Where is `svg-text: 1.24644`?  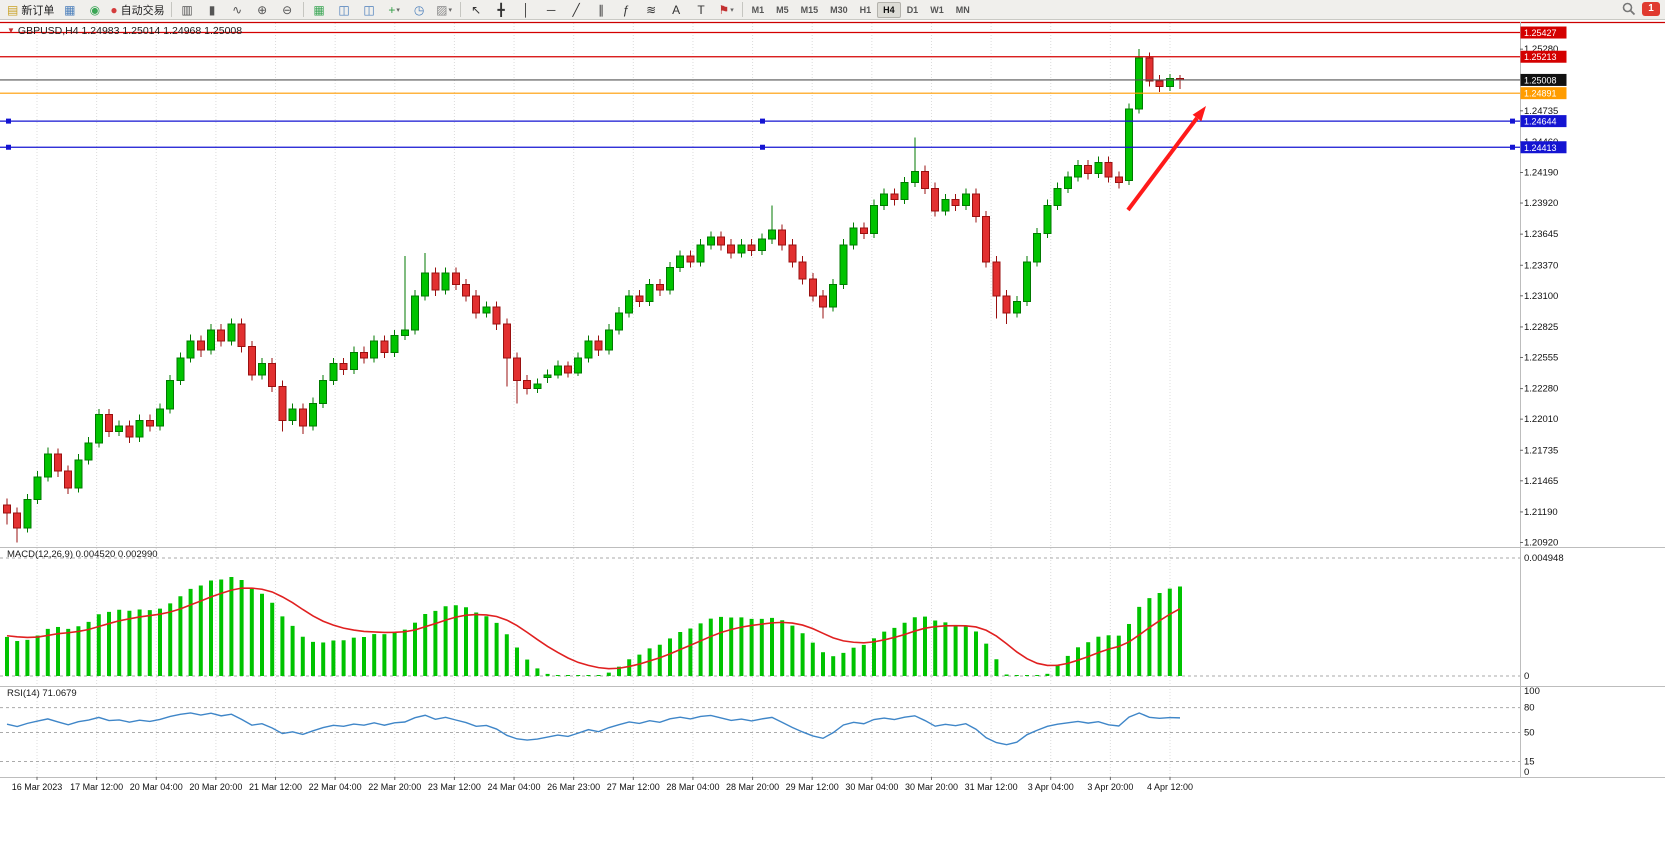
svg-text: 1.24644 is located at coordinates (1540, 122).